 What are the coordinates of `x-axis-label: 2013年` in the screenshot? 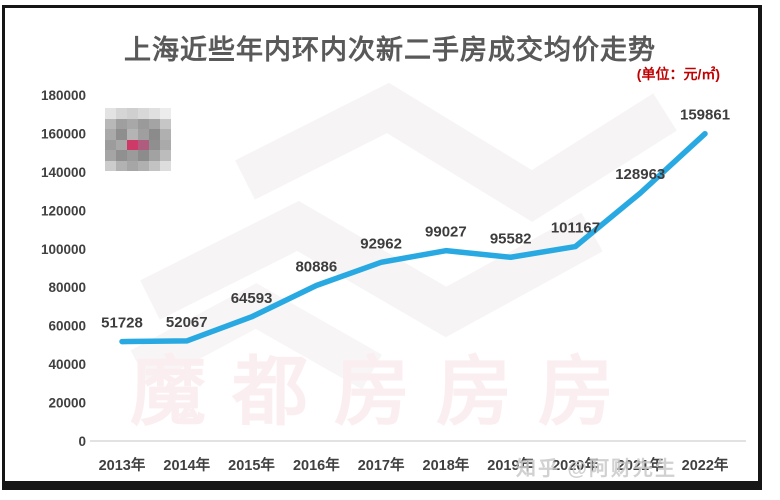 It's located at (122, 465).